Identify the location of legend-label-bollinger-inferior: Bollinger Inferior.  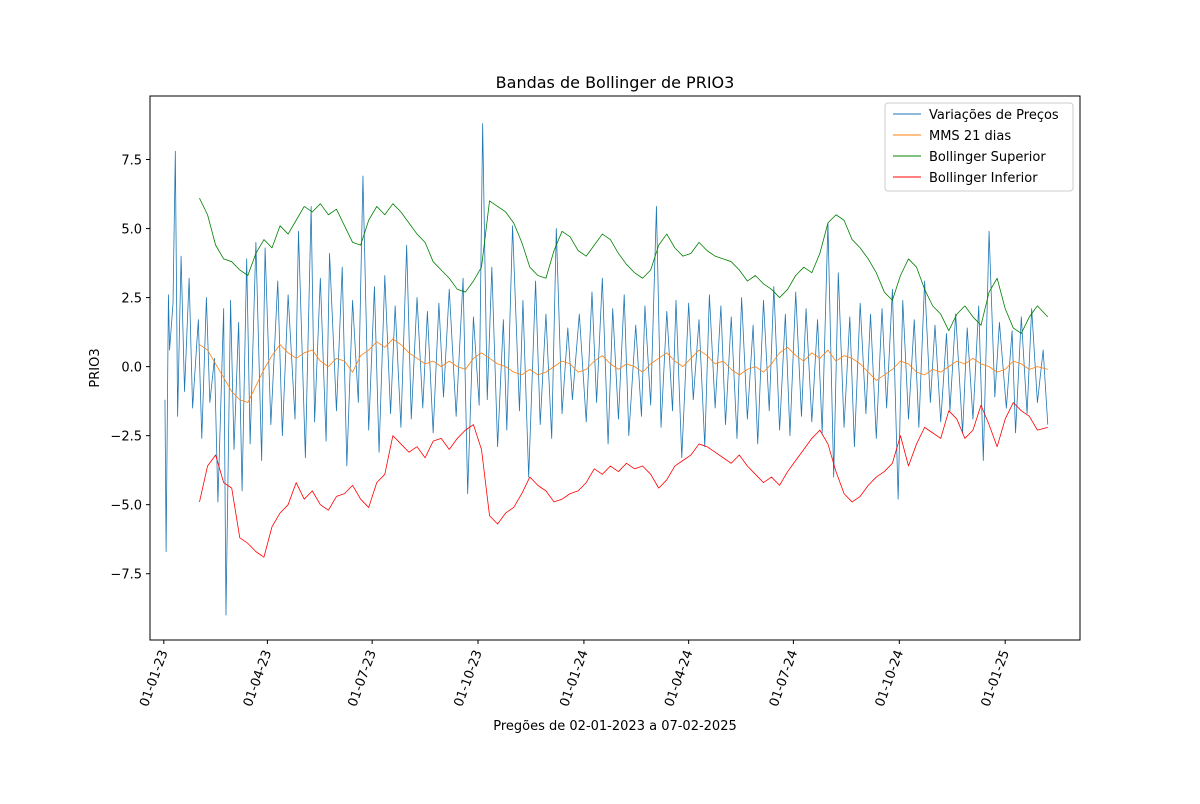
(983, 178).